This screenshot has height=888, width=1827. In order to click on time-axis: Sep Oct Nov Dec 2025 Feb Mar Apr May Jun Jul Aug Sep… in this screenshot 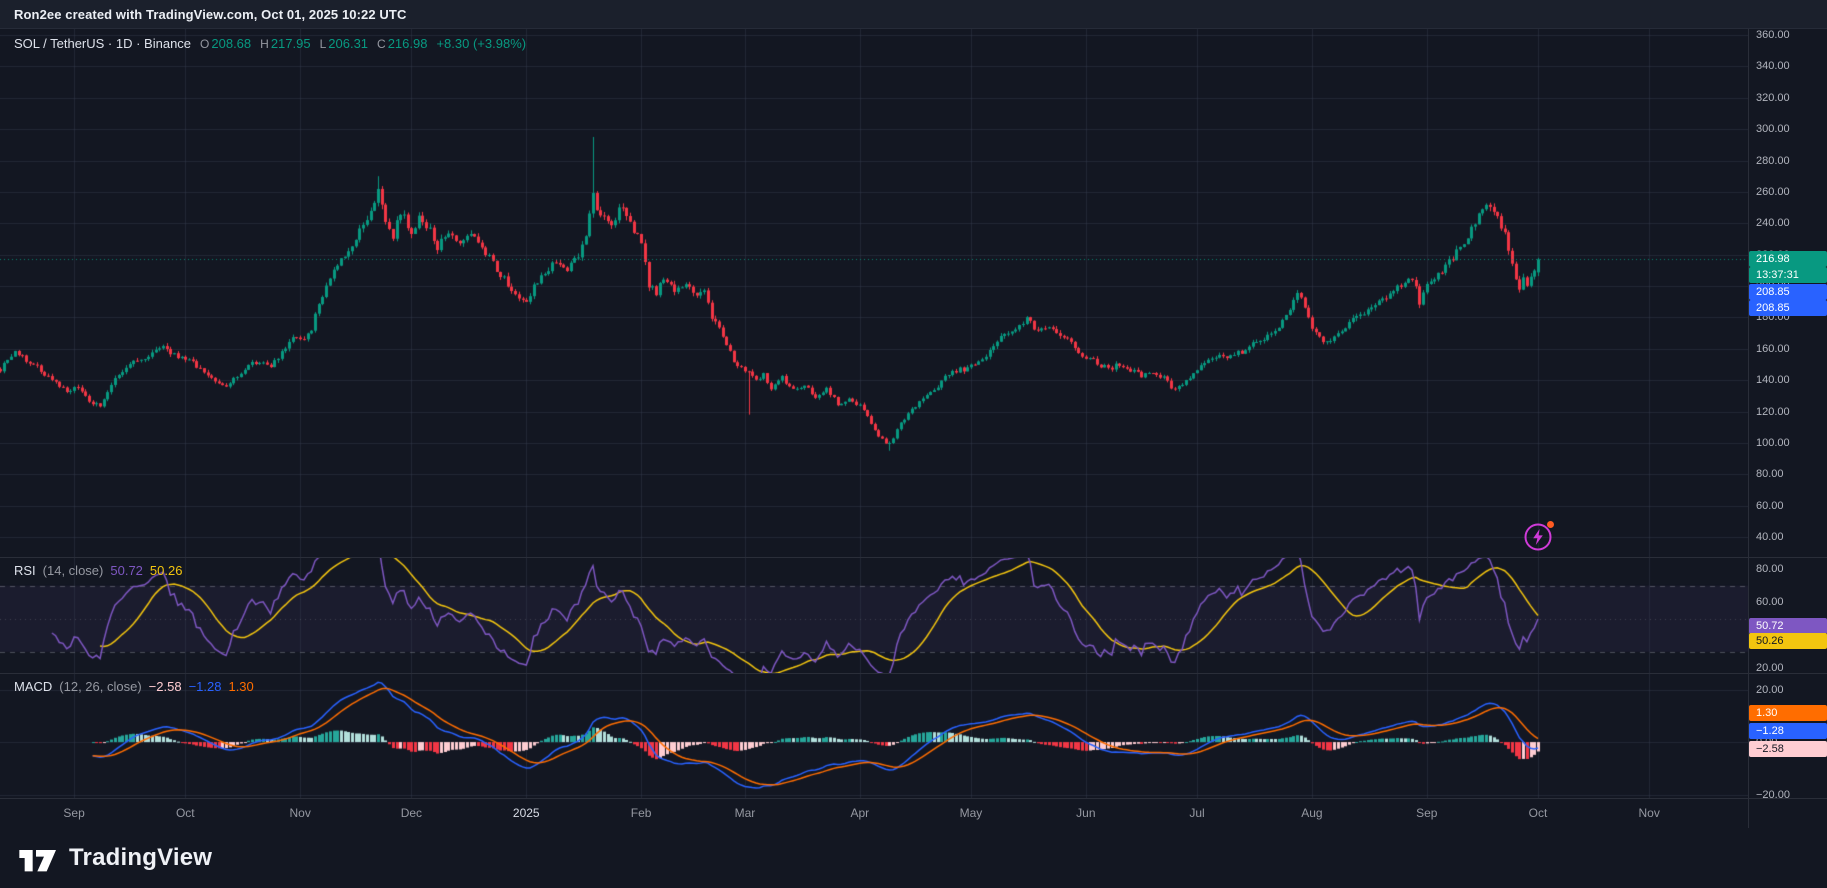, I will do `click(874, 813)`.